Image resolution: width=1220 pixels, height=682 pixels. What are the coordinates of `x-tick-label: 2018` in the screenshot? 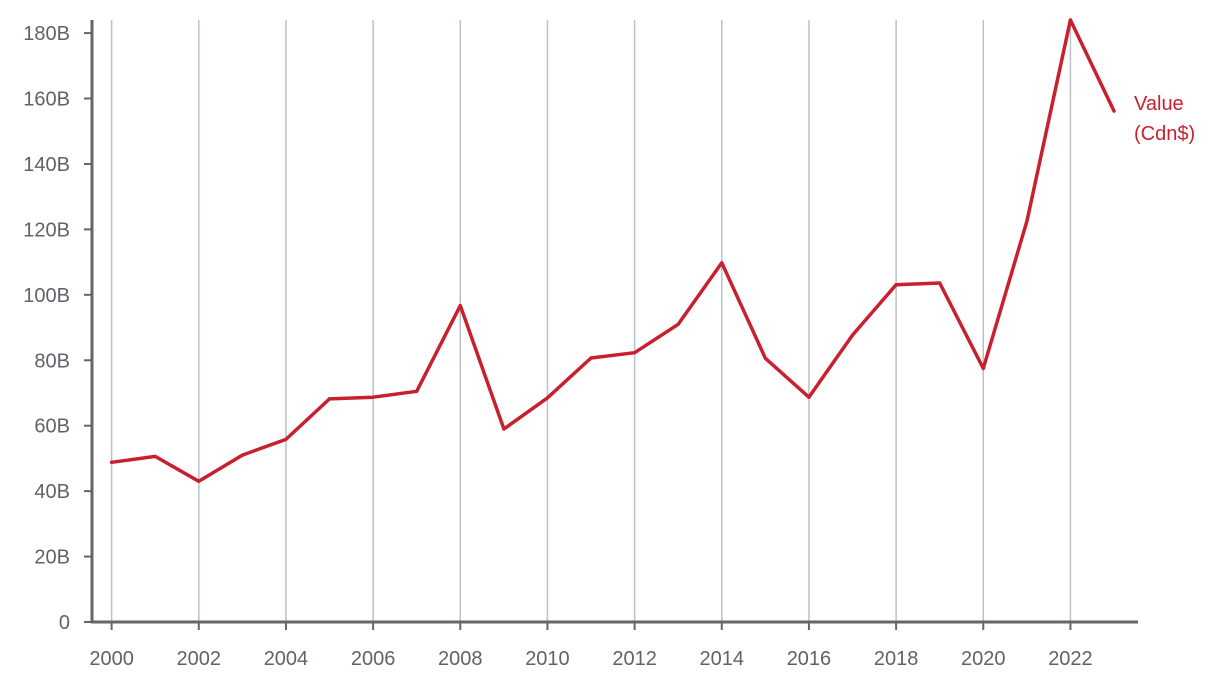 It's located at (896, 659).